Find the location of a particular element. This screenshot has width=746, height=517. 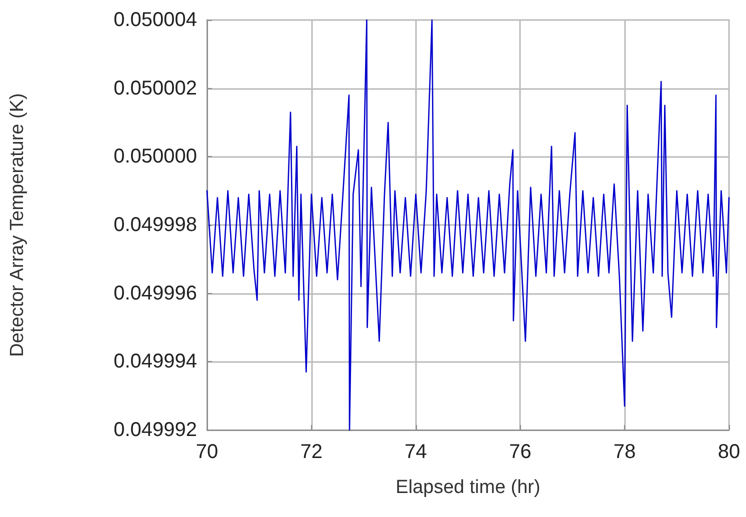

y-tick-label: 0.049998 is located at coordinates (155, 225).